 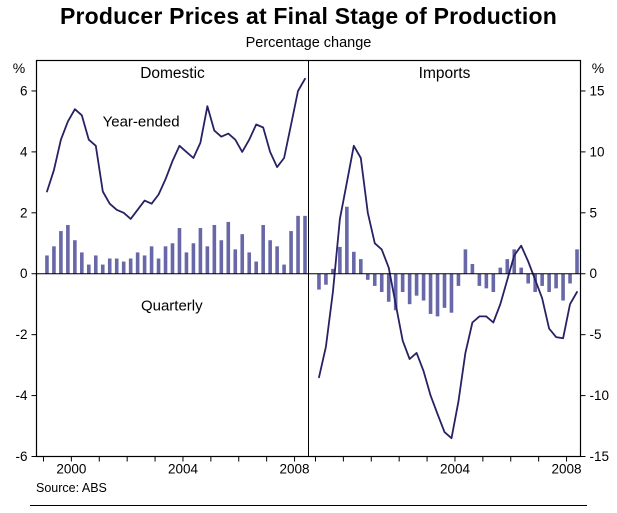 I want to click on domestic-quarterly-bars, so click(x=176, y=244).